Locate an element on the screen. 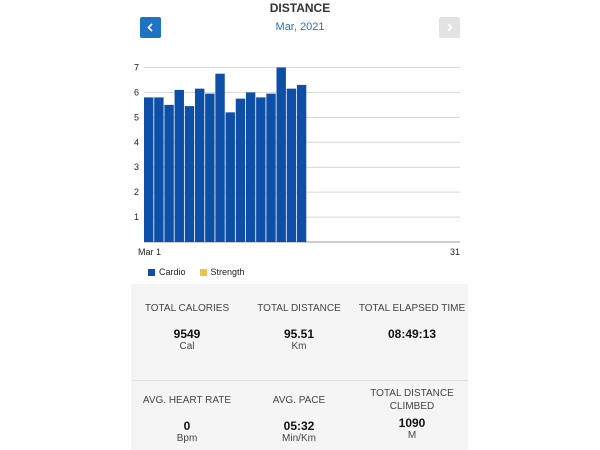 The width and height of the screenshot is (600, 450). stat-avg-pace: AVG. PACE 05:32 Min/Km is located at coordinates (299, 419).